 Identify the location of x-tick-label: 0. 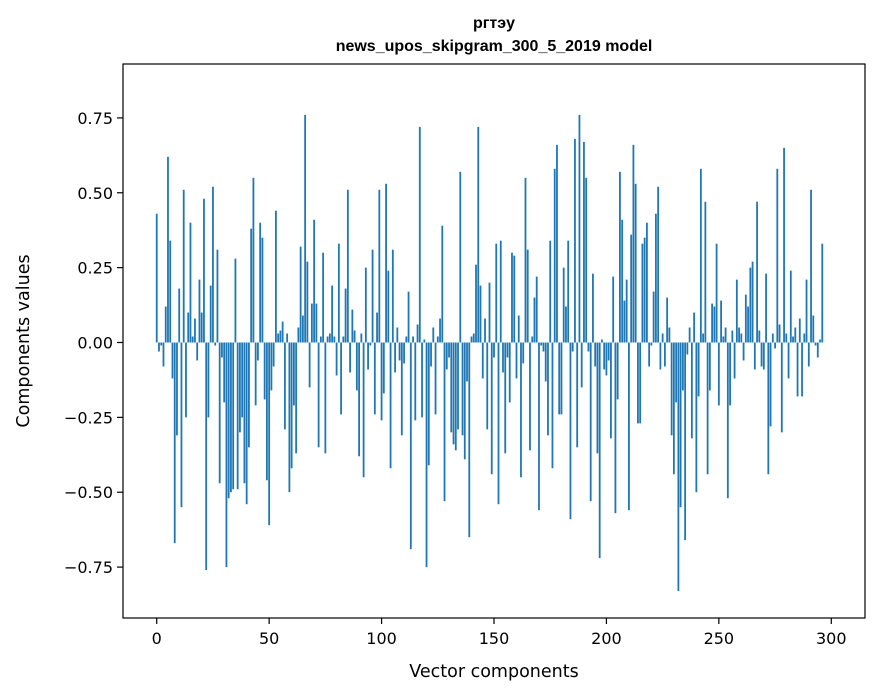
(157, 638).